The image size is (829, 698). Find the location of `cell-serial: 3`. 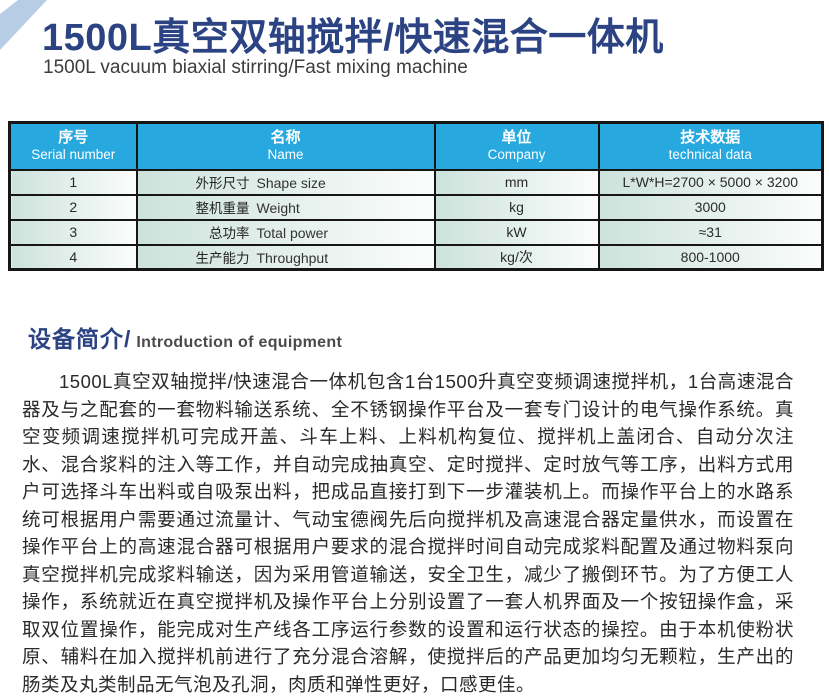

cell-serial: 3 is located at coordinates (73, 232).